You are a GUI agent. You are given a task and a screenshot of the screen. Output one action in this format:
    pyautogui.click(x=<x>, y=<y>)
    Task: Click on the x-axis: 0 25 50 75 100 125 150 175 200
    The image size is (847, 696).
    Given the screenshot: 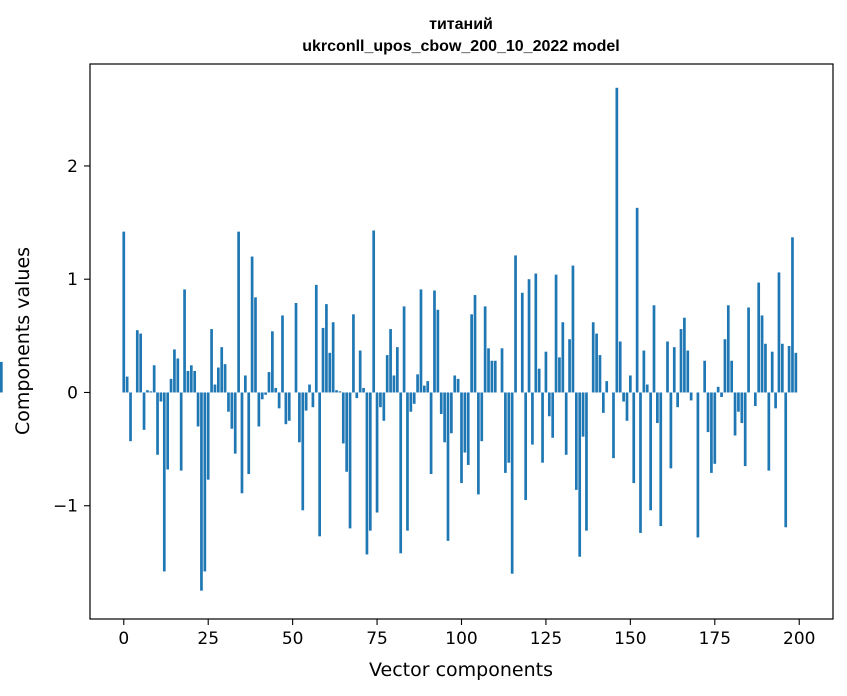 What is the action you would take?
    pyautogui.click(x=466, y=634)
    